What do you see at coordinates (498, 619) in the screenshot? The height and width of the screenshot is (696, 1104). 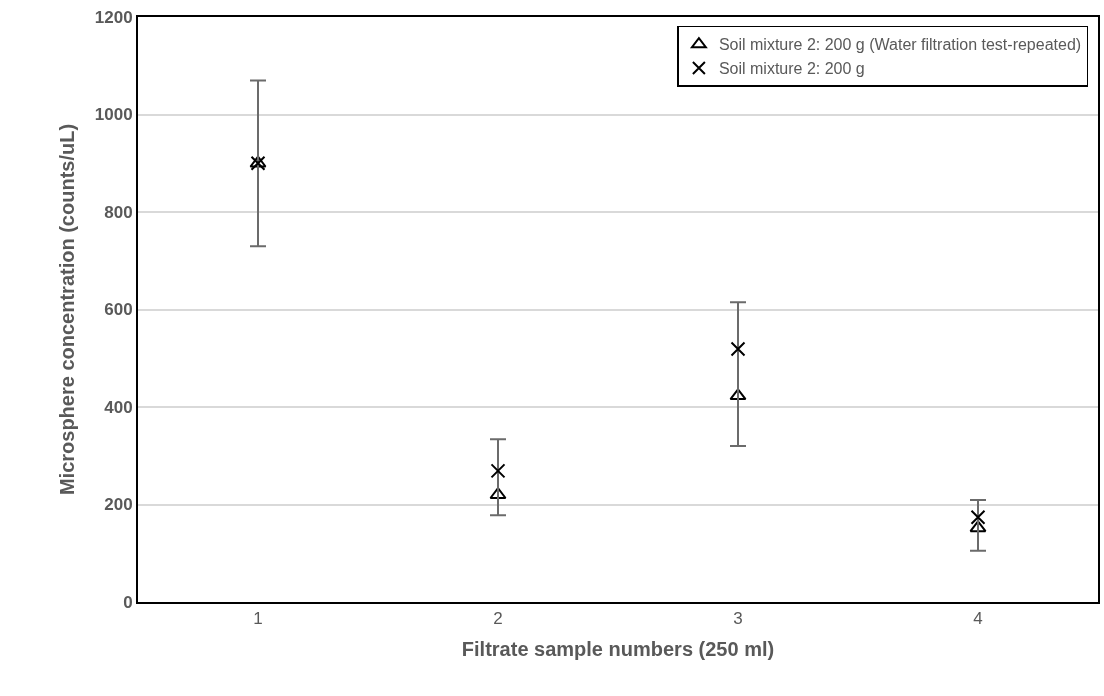 I see `x-tick-label: 2` at bounding box center [498, 619].